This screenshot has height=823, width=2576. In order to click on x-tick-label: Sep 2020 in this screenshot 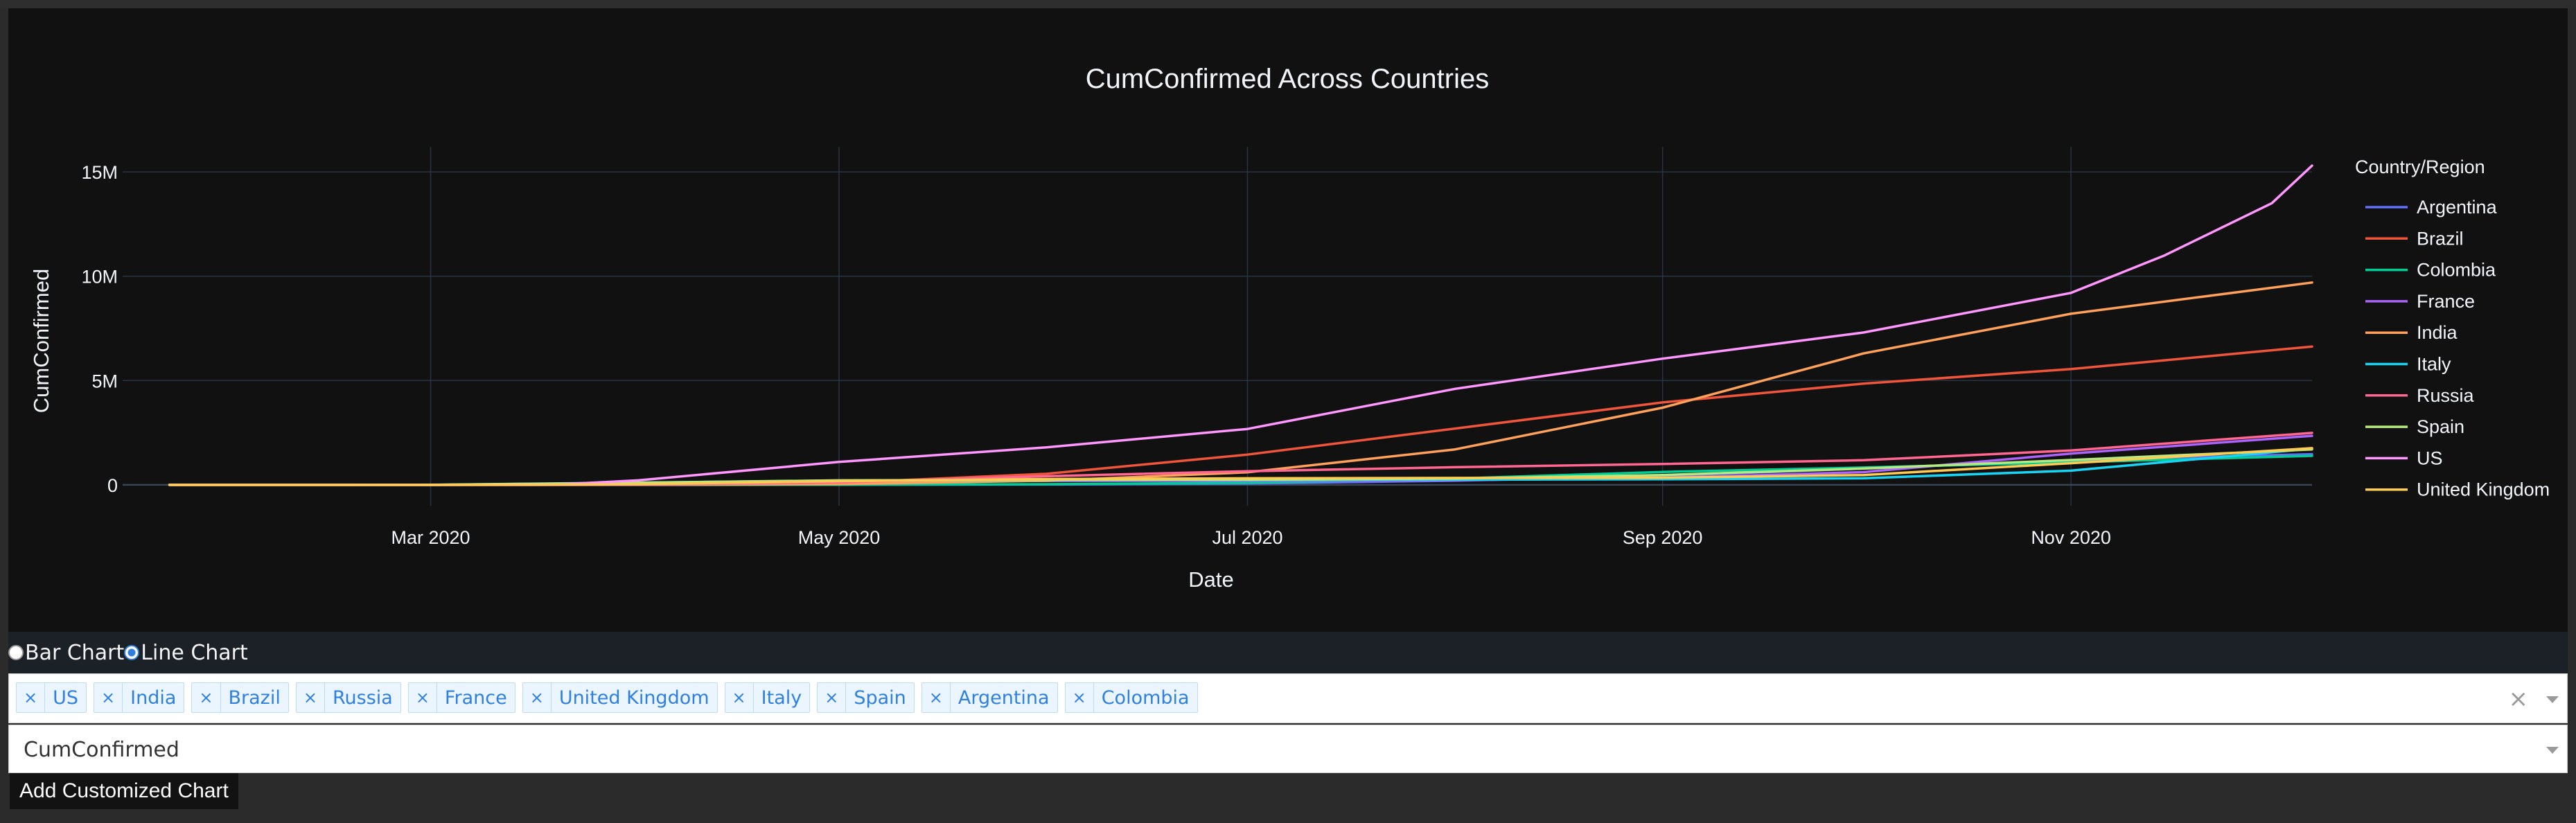, I will do `click(1663, 538)`.